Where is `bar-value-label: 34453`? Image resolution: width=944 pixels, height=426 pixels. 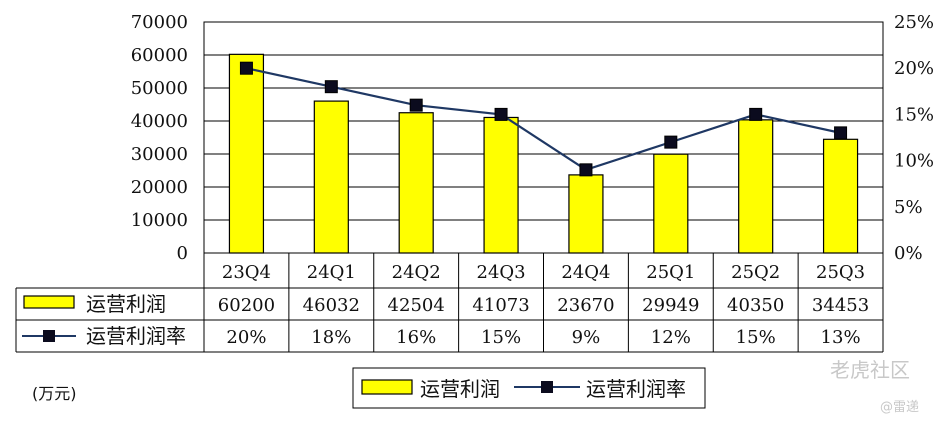
bar-value-label: 34453 is located at coordinates (840, 305).